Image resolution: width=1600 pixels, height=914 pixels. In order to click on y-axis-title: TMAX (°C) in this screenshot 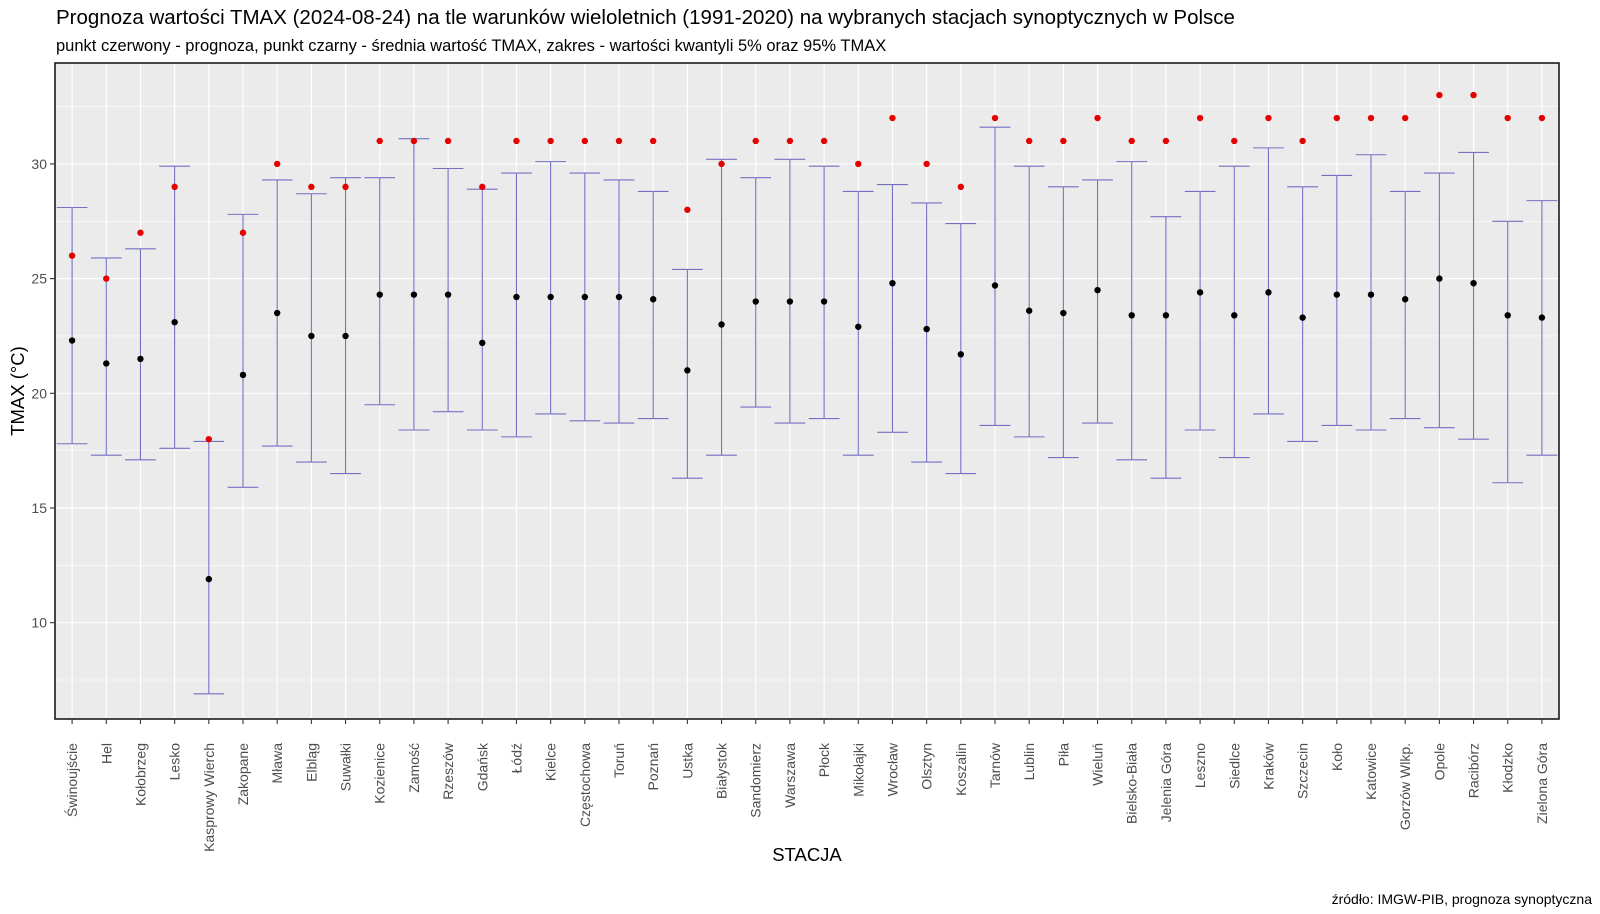, I will do `click(17, 391)`.